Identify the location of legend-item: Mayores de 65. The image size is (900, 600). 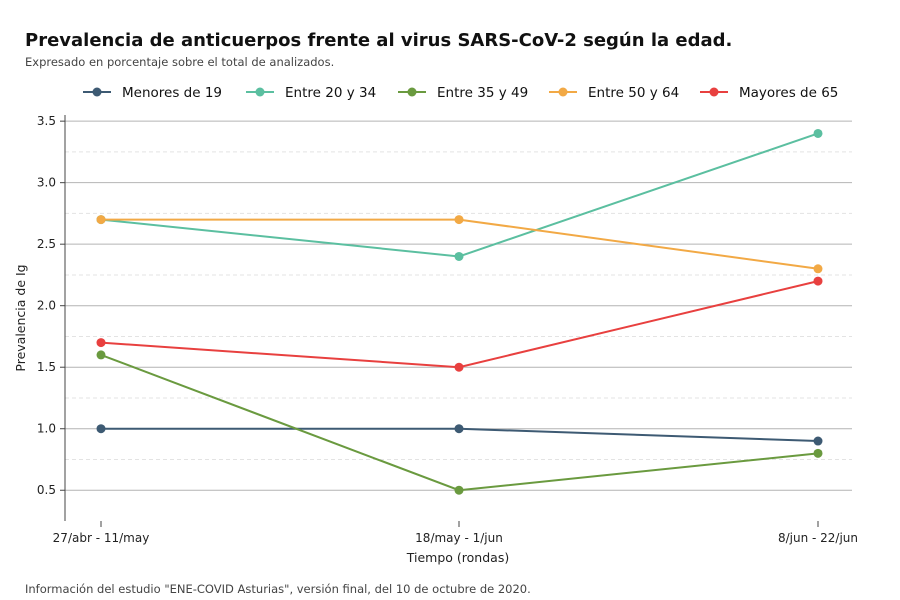
(769, 93).